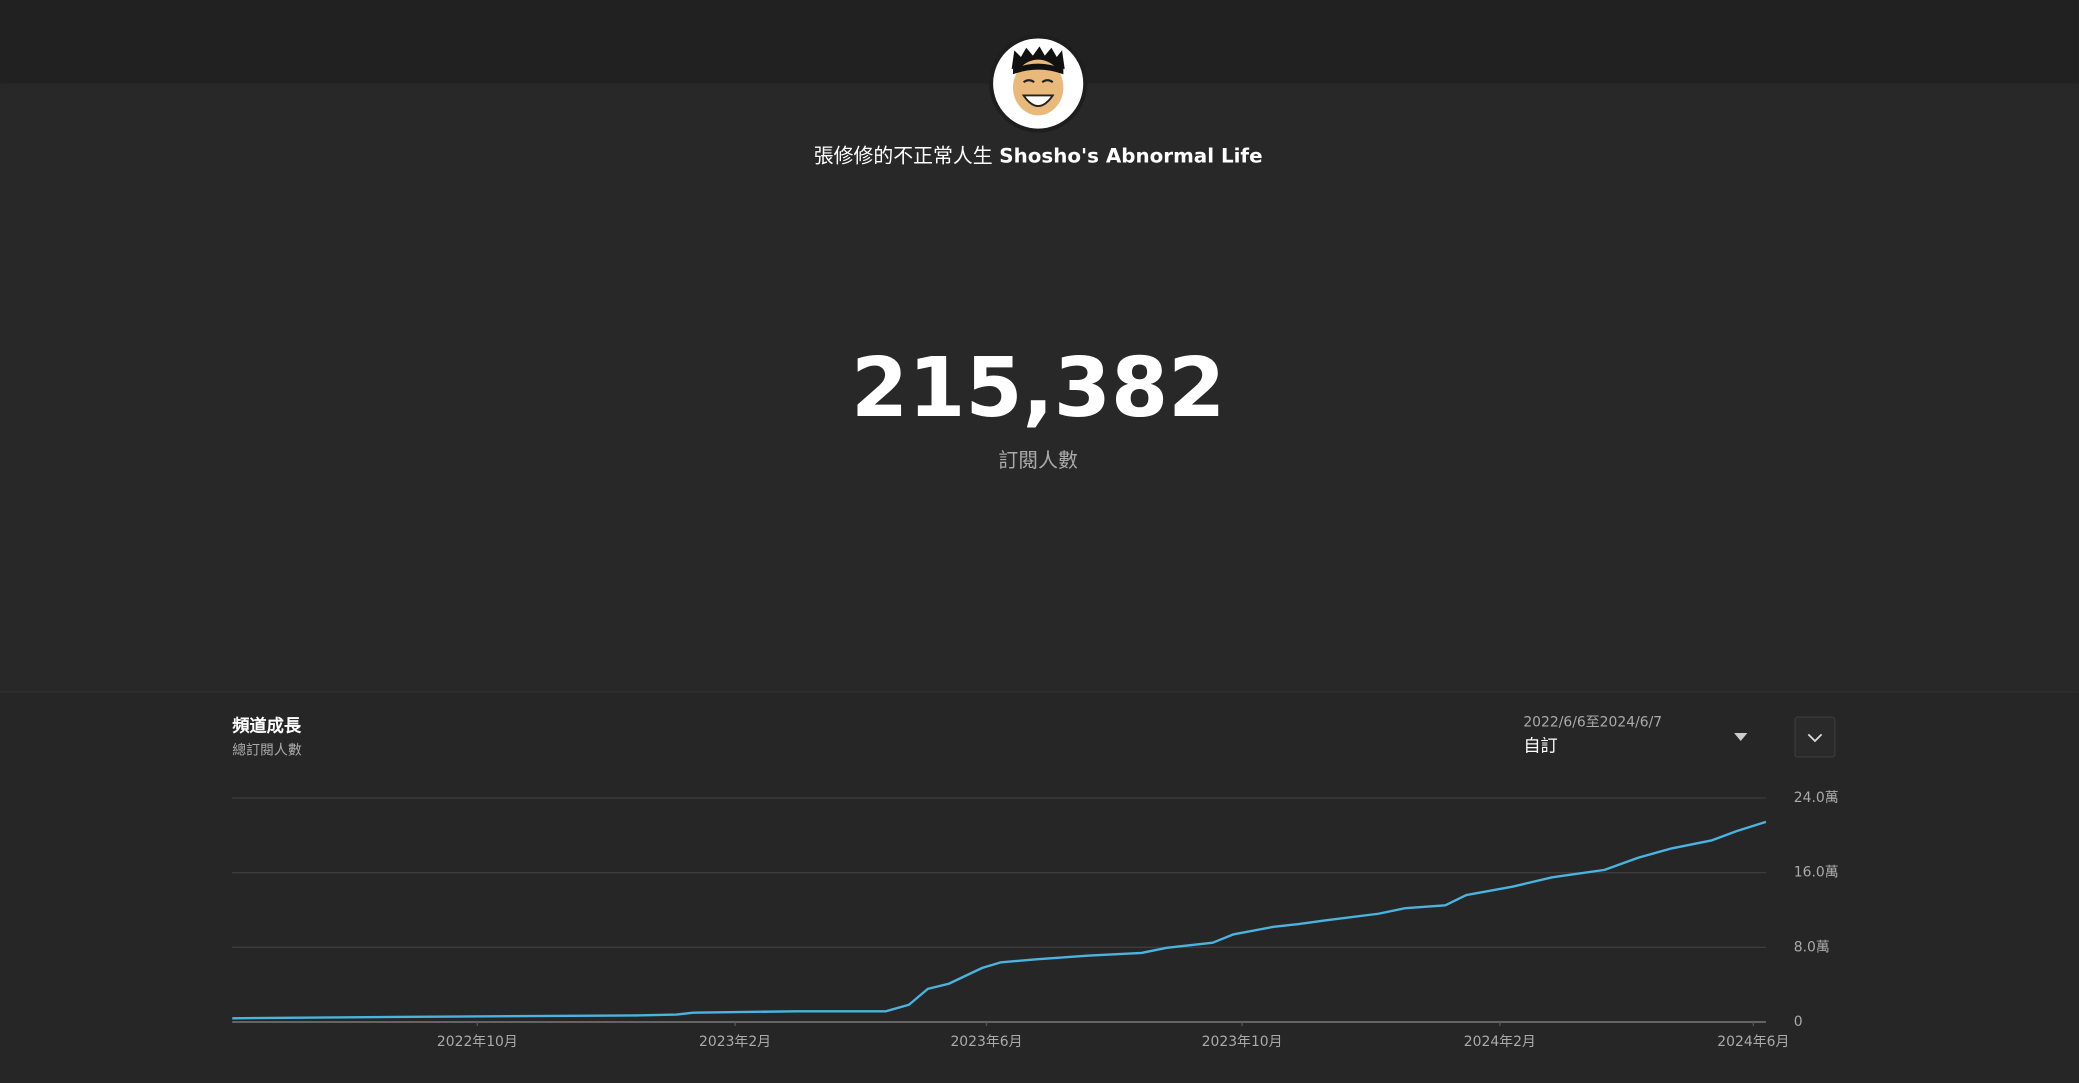 The width and height of the screenshot is (2079, 1083). Describe the element at coordinates (1812, 947) in the screenshot. I see `y-tick-label: 8.0萬` at that location.